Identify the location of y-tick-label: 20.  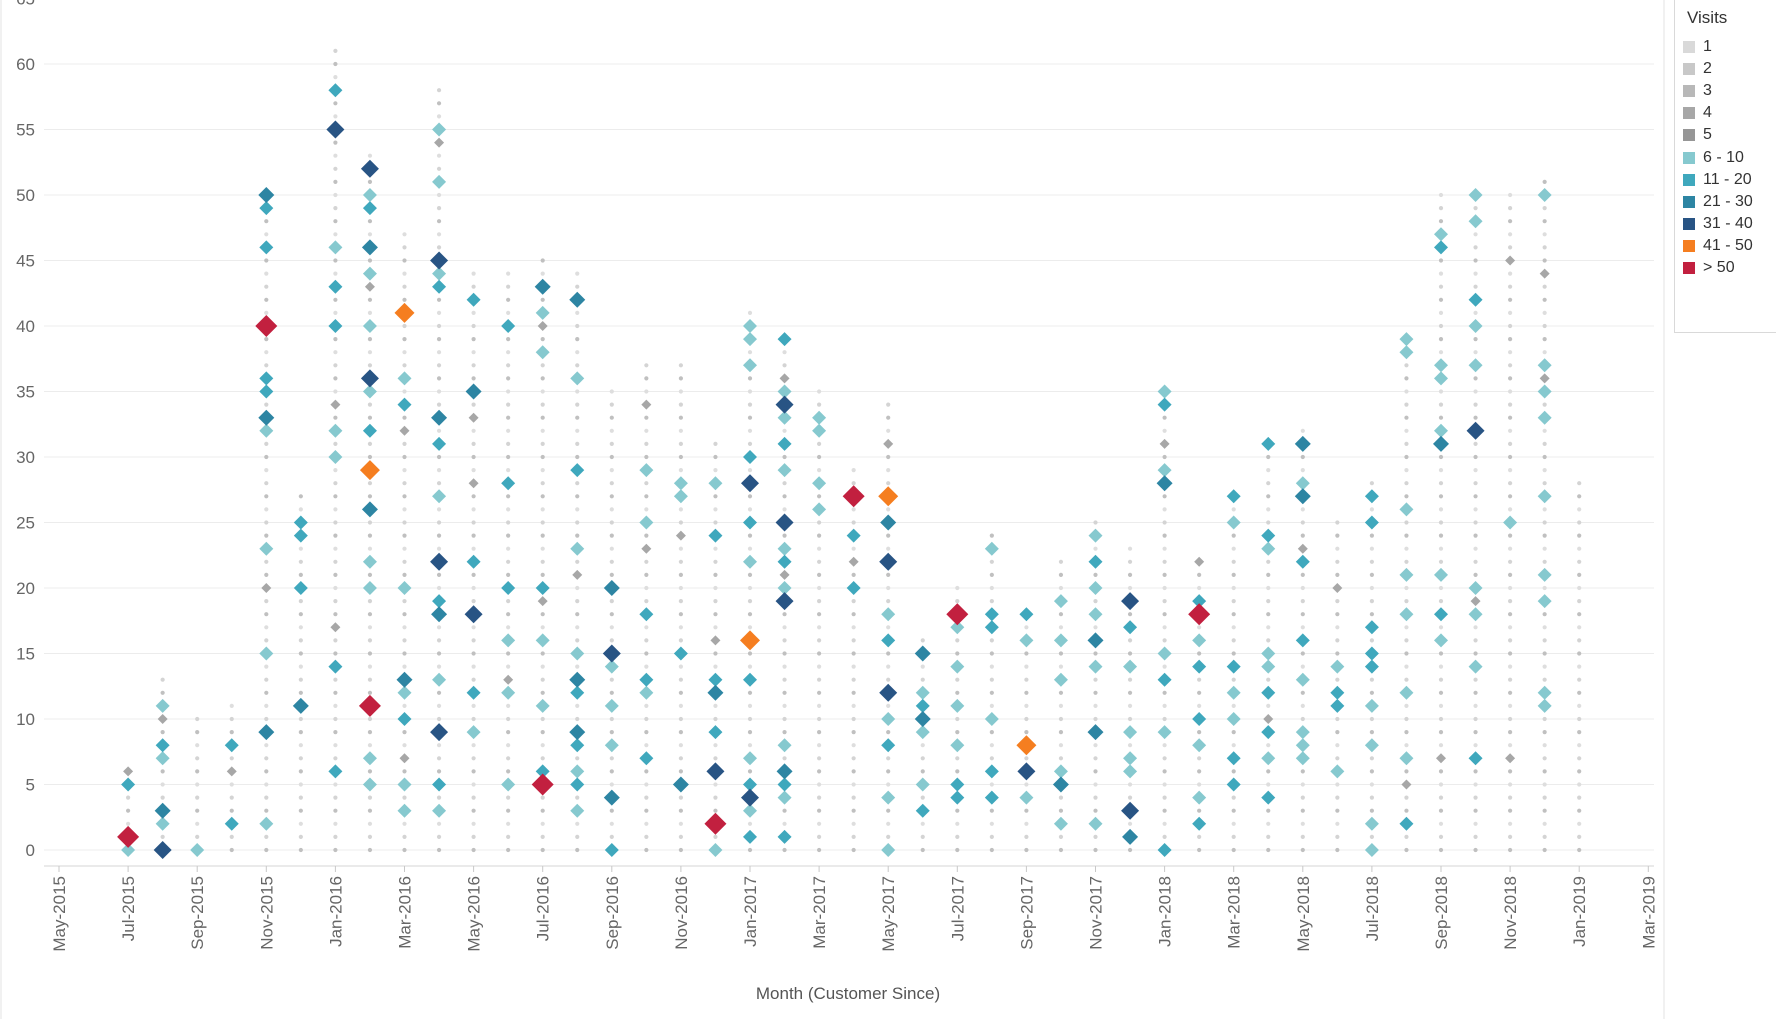
(25, 588).